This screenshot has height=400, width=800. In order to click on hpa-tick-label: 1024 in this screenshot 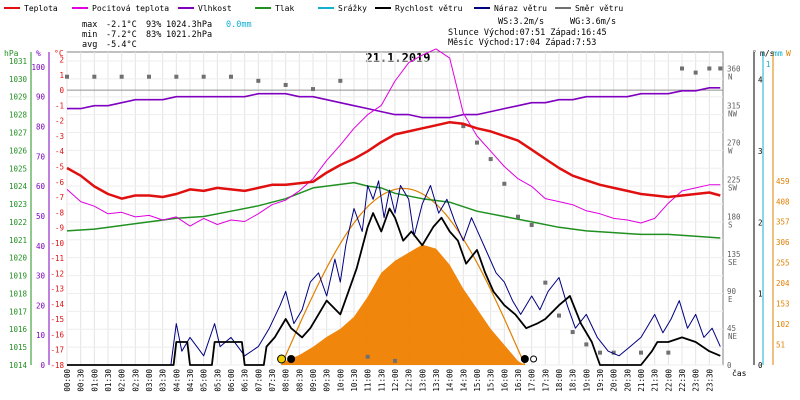, I will do `click(18, 186)`.